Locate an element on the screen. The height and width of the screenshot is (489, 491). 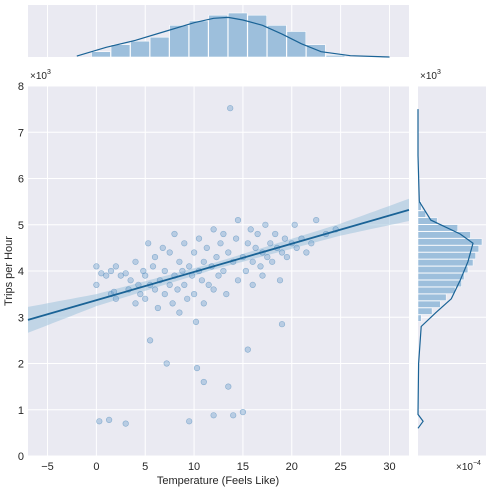
top-marginal-histogram is located at coordinates (218, 31).